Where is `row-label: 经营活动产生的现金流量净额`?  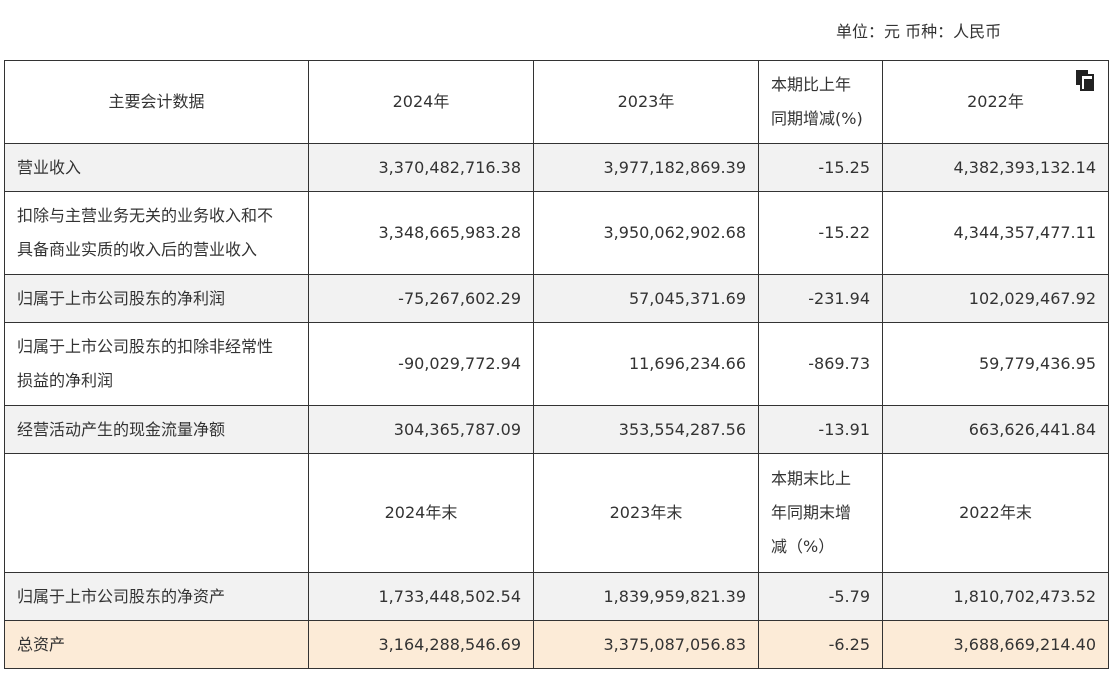 row-label: 经营活动产生的现金流量净额 is located at coordinates (156, 429).